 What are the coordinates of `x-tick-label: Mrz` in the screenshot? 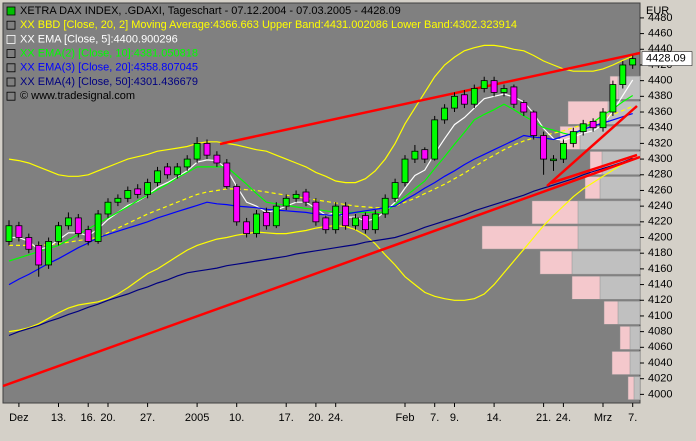 It's located at (603, 418).